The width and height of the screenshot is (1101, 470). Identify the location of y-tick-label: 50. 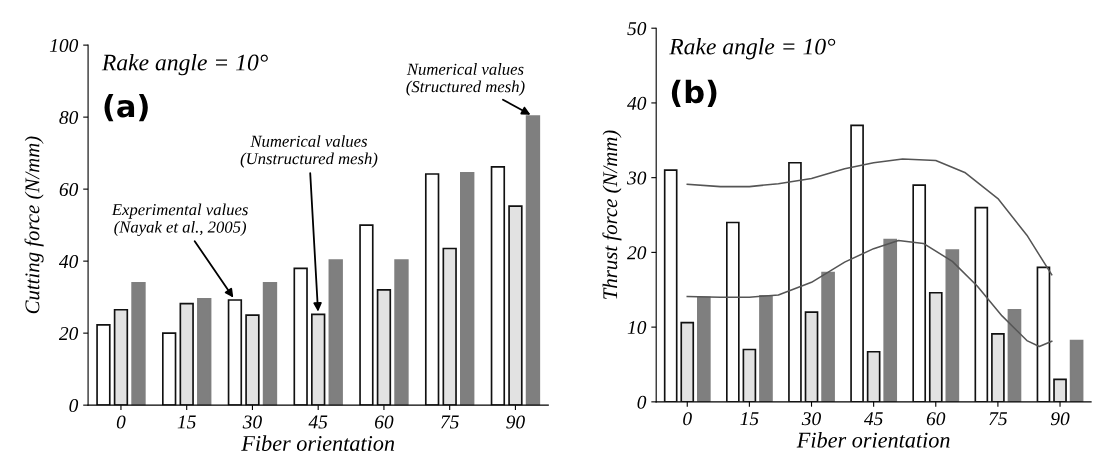
(637, 29).